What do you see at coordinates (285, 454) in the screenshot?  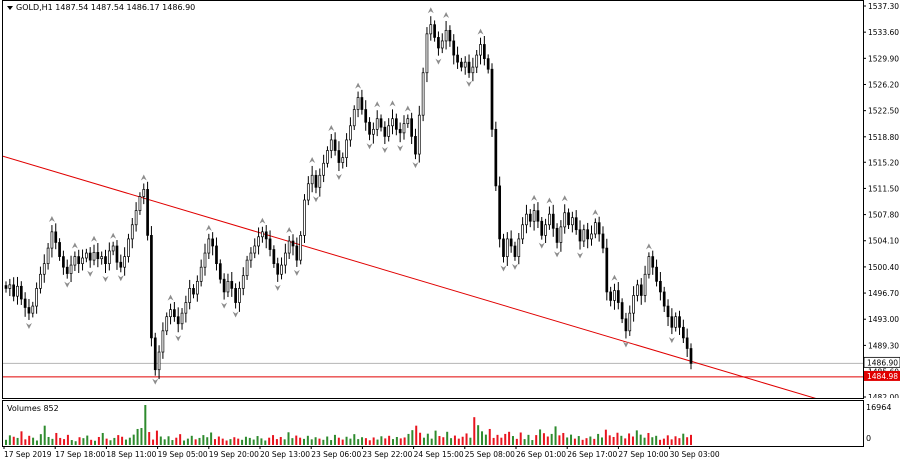 I see `time-tick-label: 20 Sep 13:00` at bounding box center [285, 454].